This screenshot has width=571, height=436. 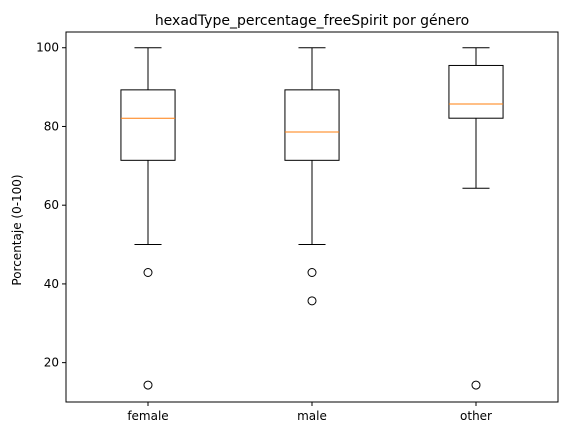 I want to click on x-tick-label: other, so click(x=476, y=416).